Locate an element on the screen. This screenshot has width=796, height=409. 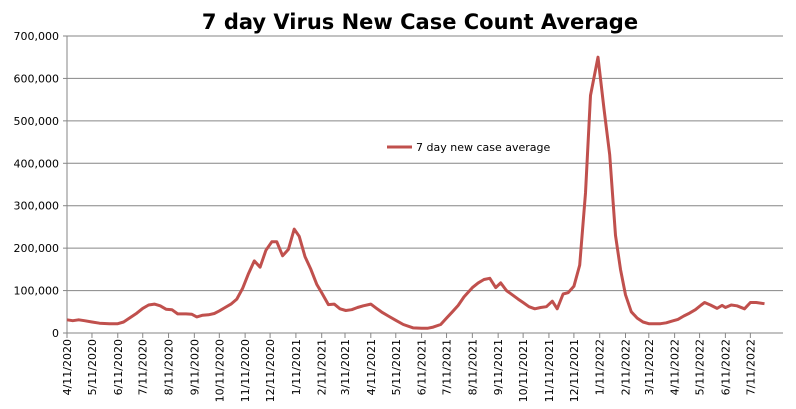
x-tick-label: 7/11/2020 is located at coordinates (143, 367).